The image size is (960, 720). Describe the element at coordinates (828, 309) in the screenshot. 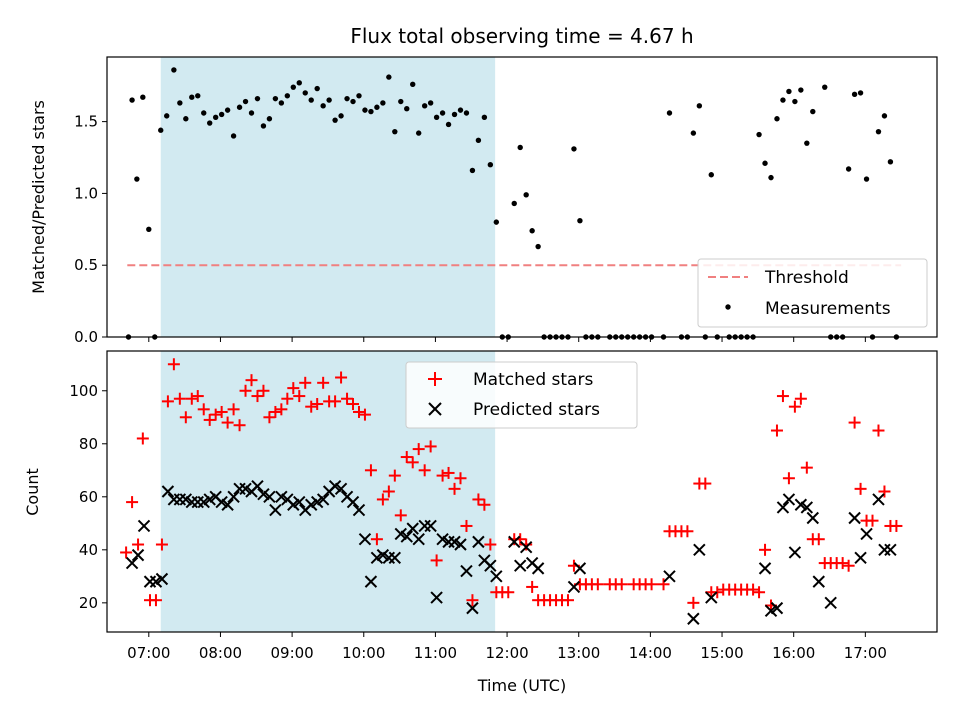

I see `legend-measurements-label: Measurements` at that location.